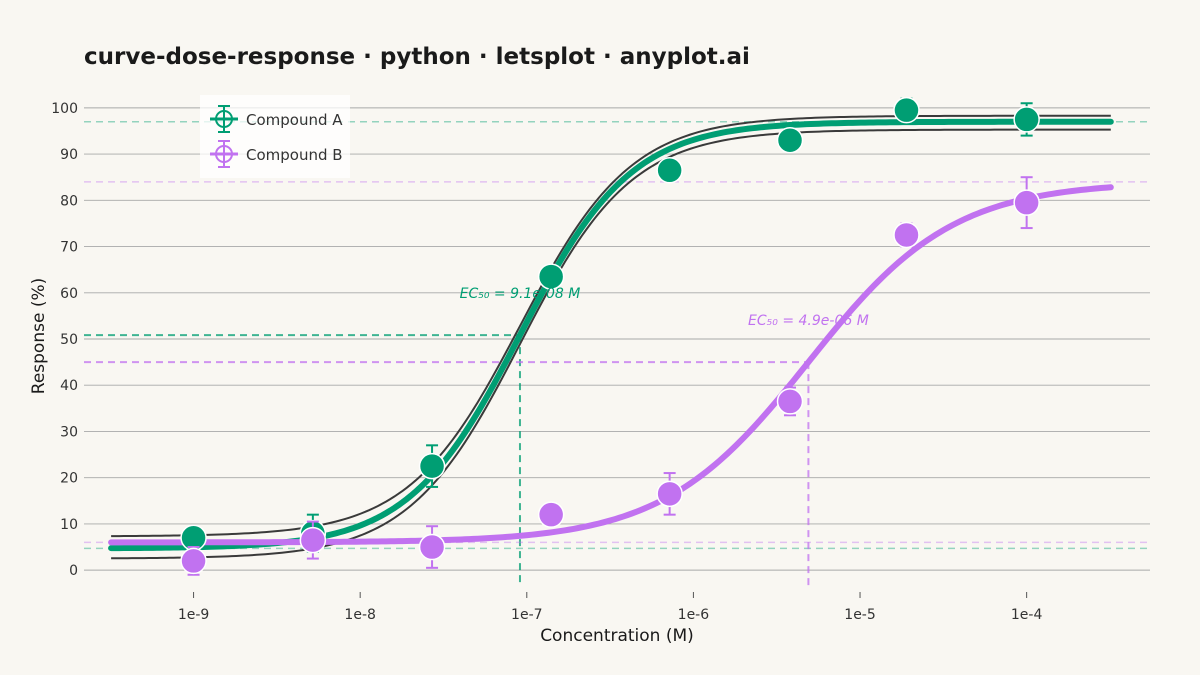  What do you see at coordinates (69, 201) in the screenshot?
I see `y-tick-label: 80` at bounding box center [69, 201].